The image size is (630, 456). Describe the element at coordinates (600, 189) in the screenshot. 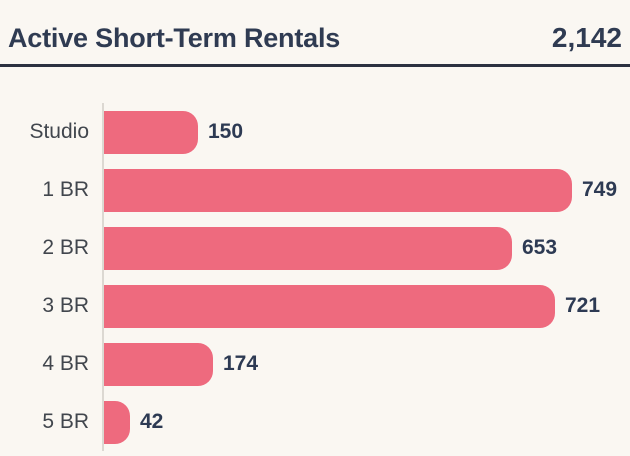

I see `value-label: 749` at that location.